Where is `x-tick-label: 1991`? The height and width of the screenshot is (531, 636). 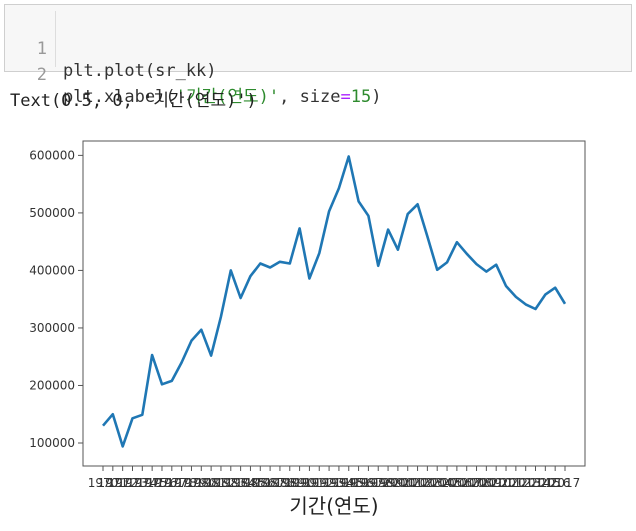
x-tick-label: 1991 is located at coordinates (309, 483).